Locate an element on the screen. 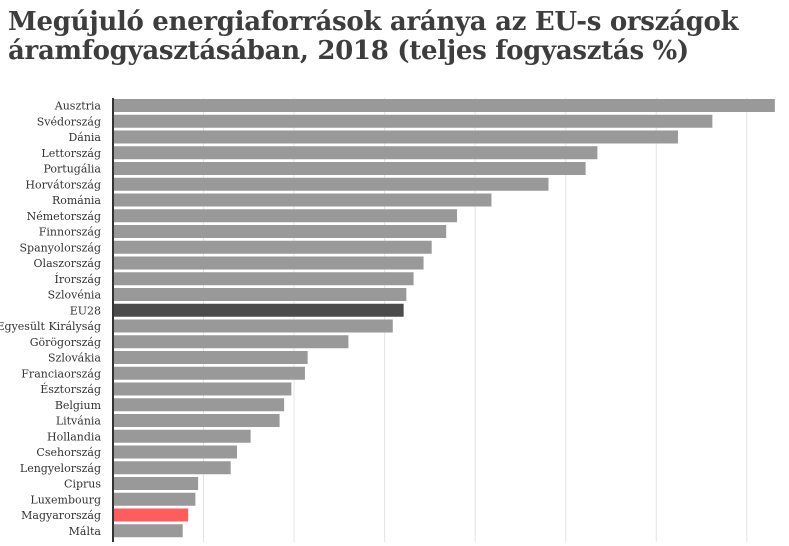 Image resolution: width=789 pixels, height=546 pixels. label-nemetorszag: Németország is located at coordinates (64, 216).